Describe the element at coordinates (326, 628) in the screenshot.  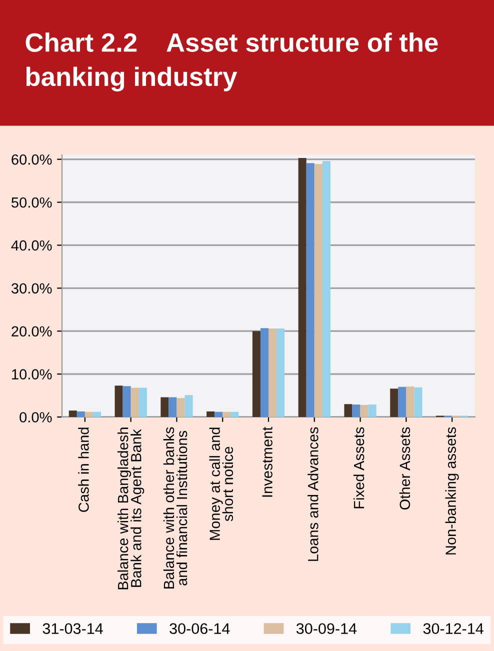
I see `legend-label: 30-09-14` at that location.